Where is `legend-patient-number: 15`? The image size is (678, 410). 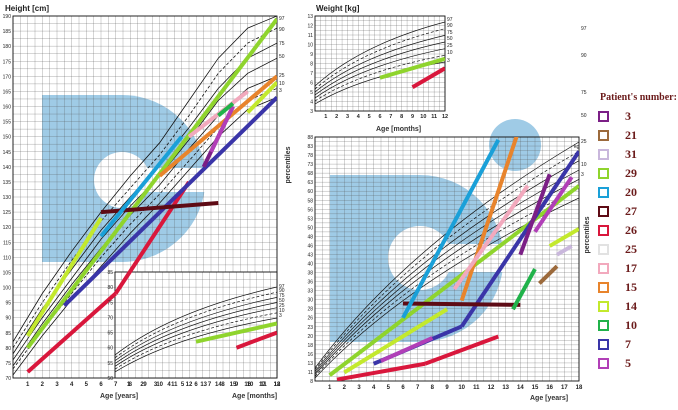
legend-patient-number: 15 is located at coordinates (631, 287).